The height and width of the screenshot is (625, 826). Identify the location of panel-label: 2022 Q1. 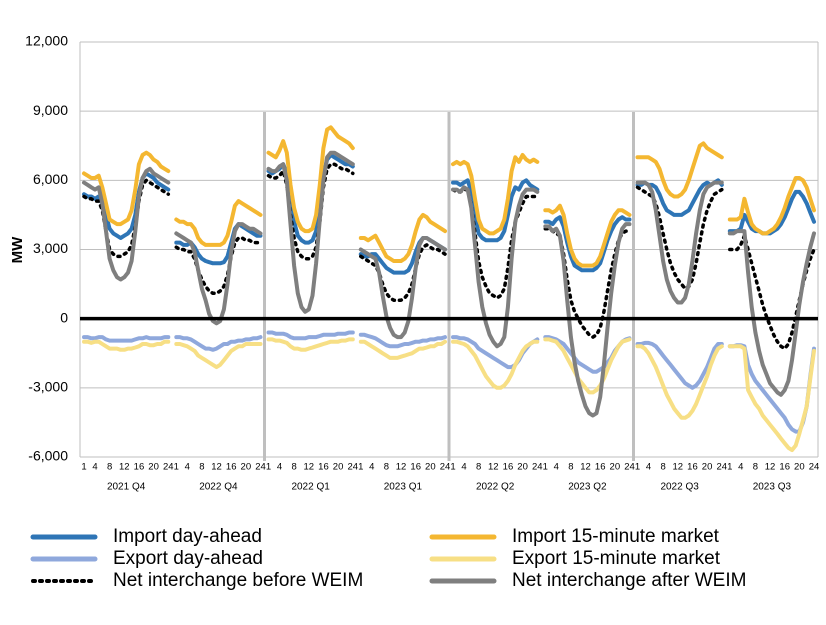
(310, 487).